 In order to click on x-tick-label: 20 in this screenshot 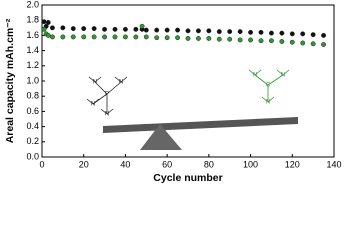, I will do `click(84, 164)`.